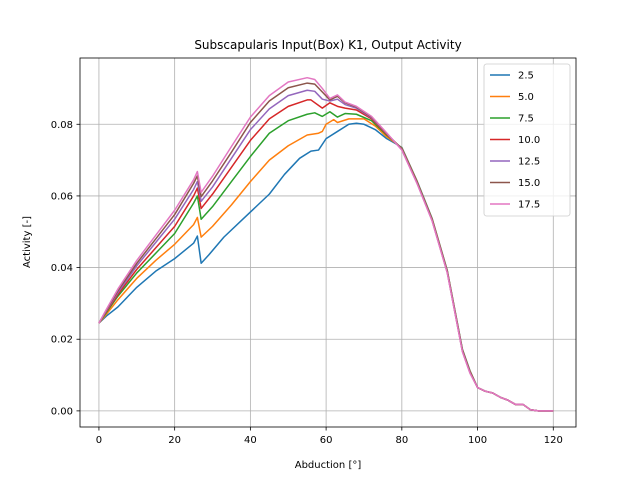 The image size is (640, 480). I want to click on y-axis-label: Activity [-], so click(27, 242).